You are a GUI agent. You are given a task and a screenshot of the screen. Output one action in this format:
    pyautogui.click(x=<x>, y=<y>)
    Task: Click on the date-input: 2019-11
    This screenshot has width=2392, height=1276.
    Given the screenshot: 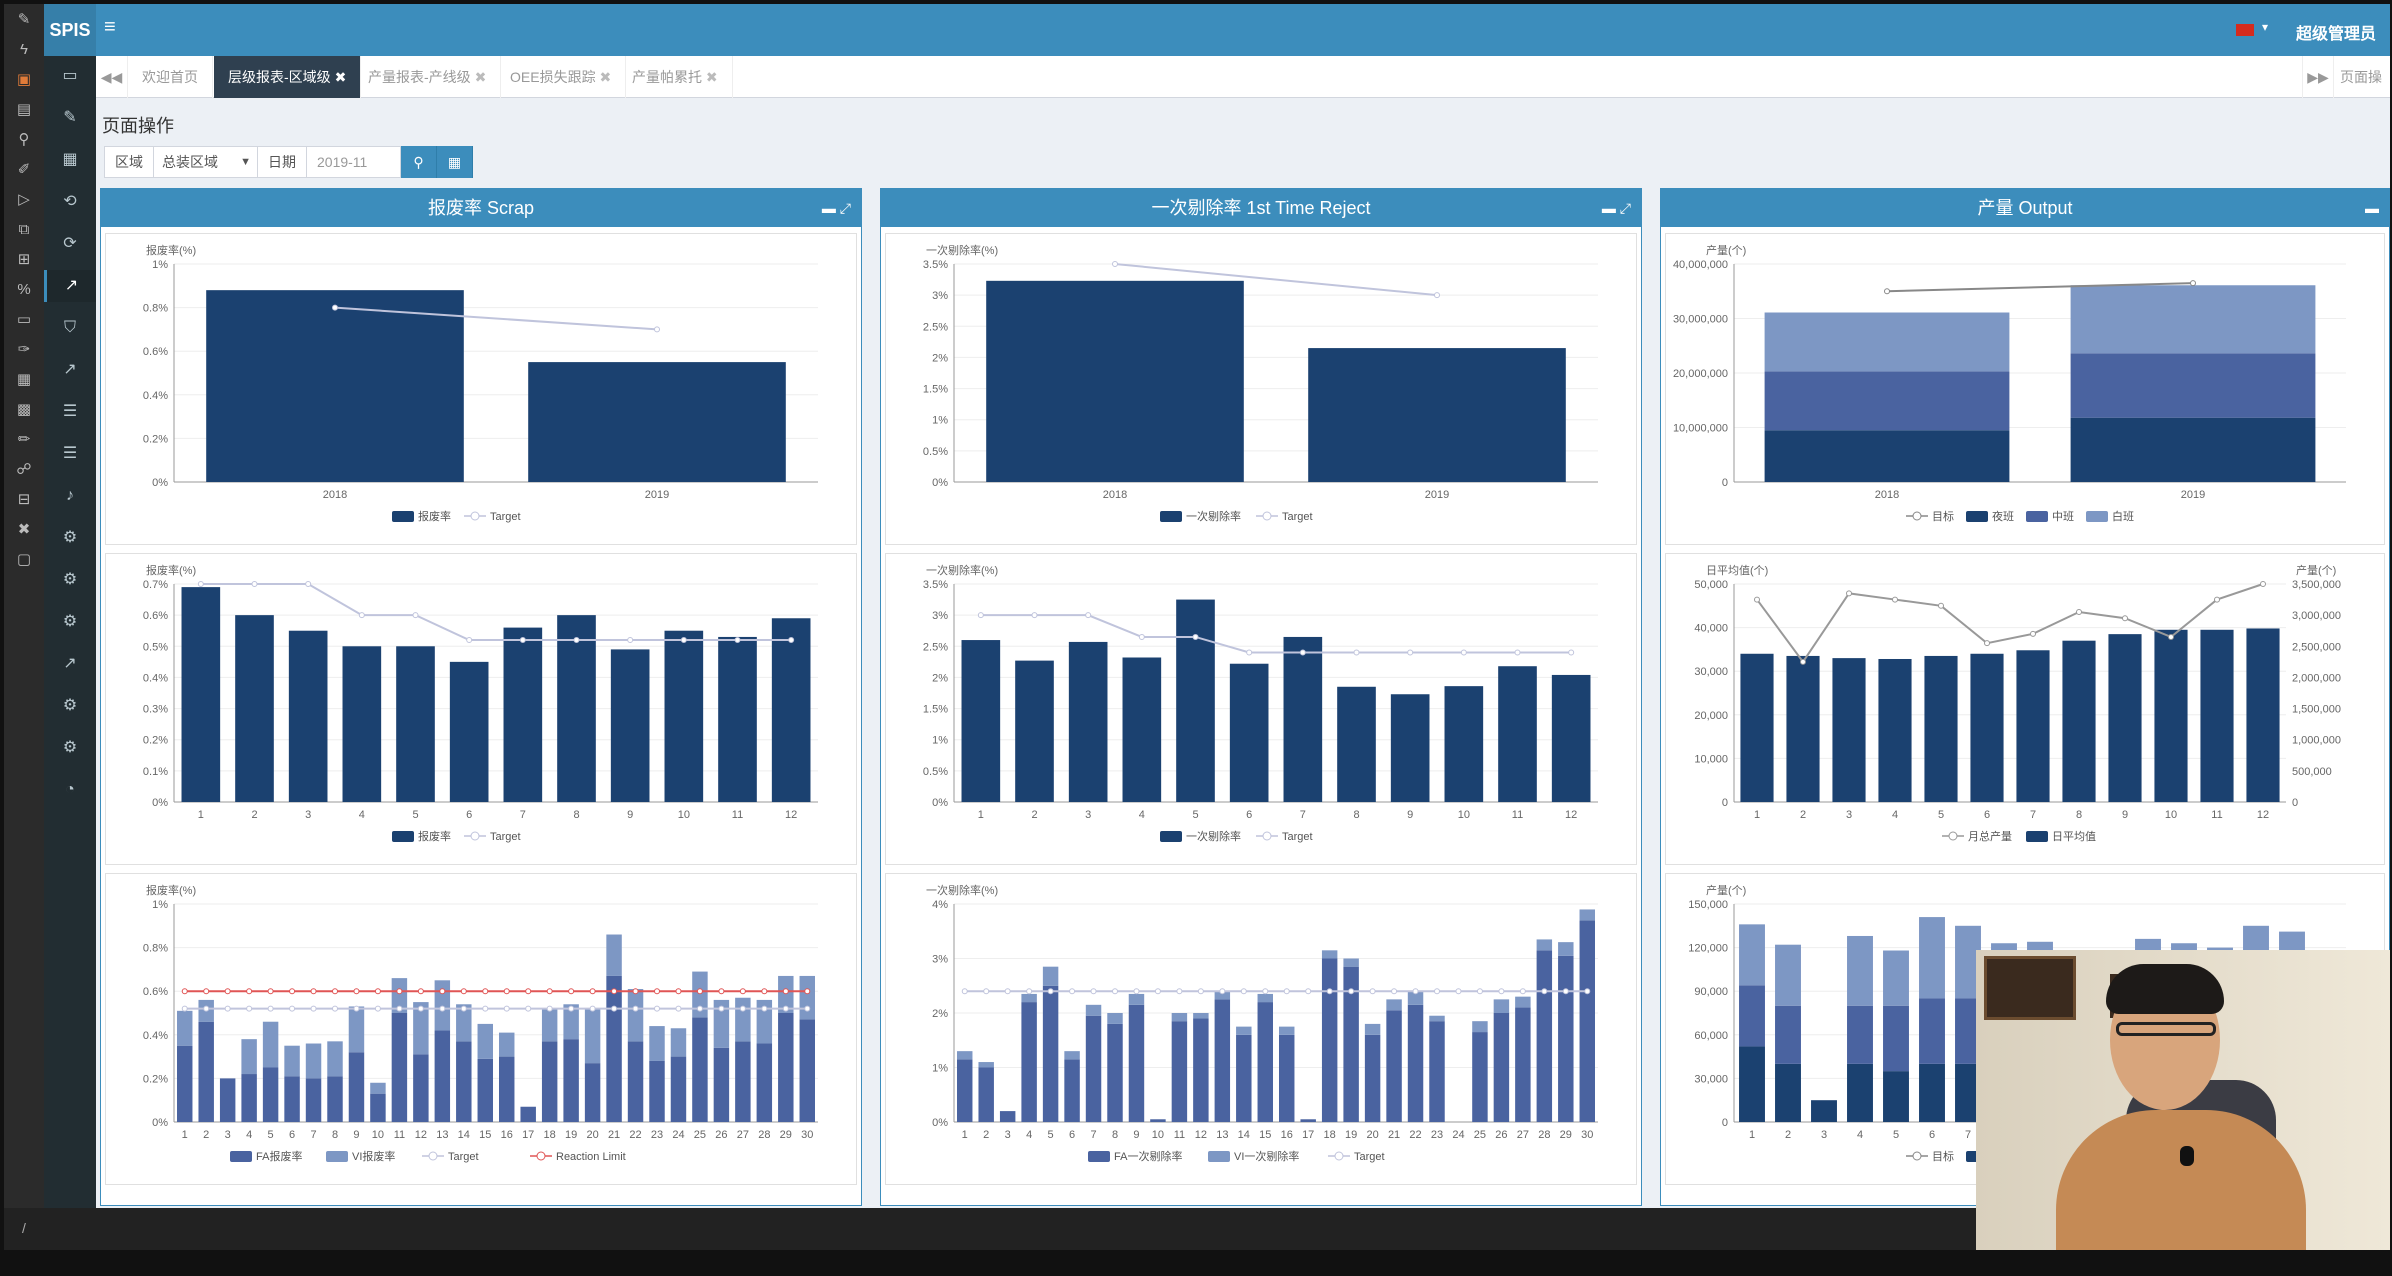 What is the action you would take?
    pyautogui.click(x=354, y=162)
    